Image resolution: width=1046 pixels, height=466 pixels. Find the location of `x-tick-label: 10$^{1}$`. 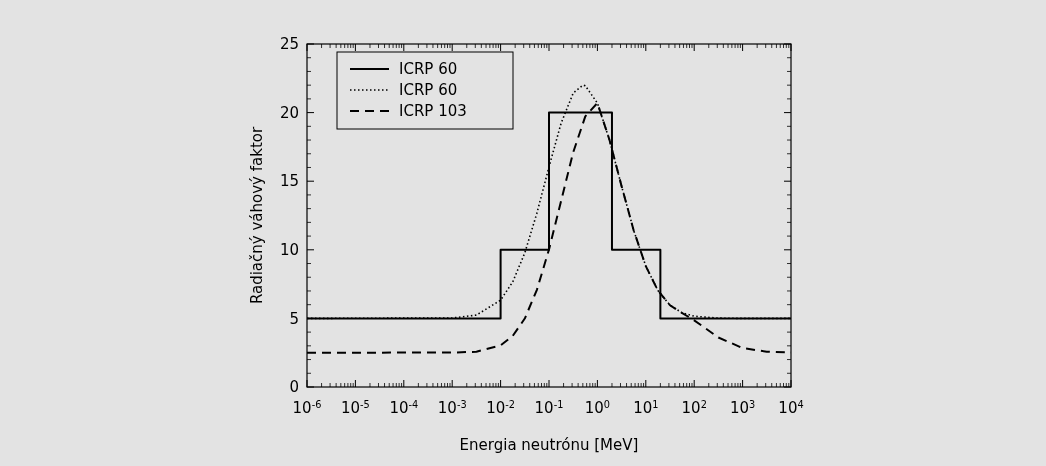

x-tick-label: 10$^{1}$ is located at coordinates (646, 407).